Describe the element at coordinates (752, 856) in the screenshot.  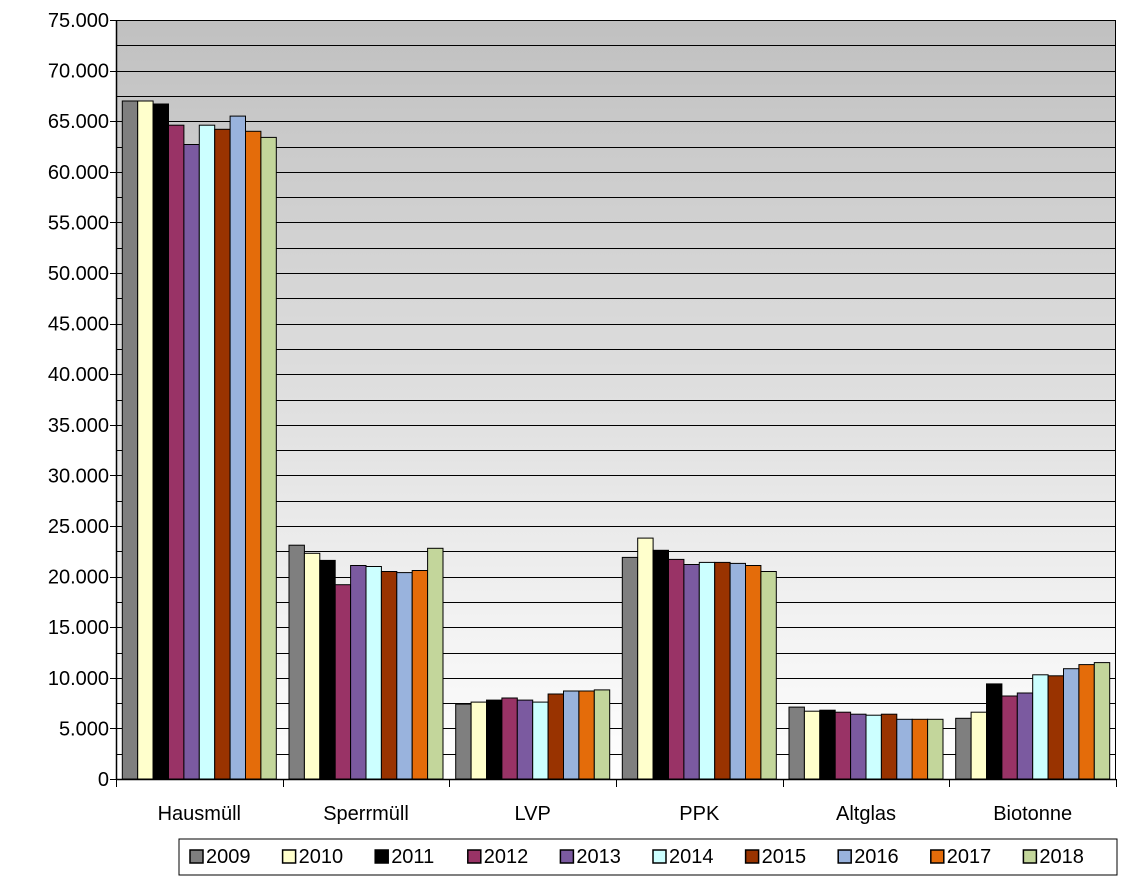
I see `legend-swatch-2015` at that location.